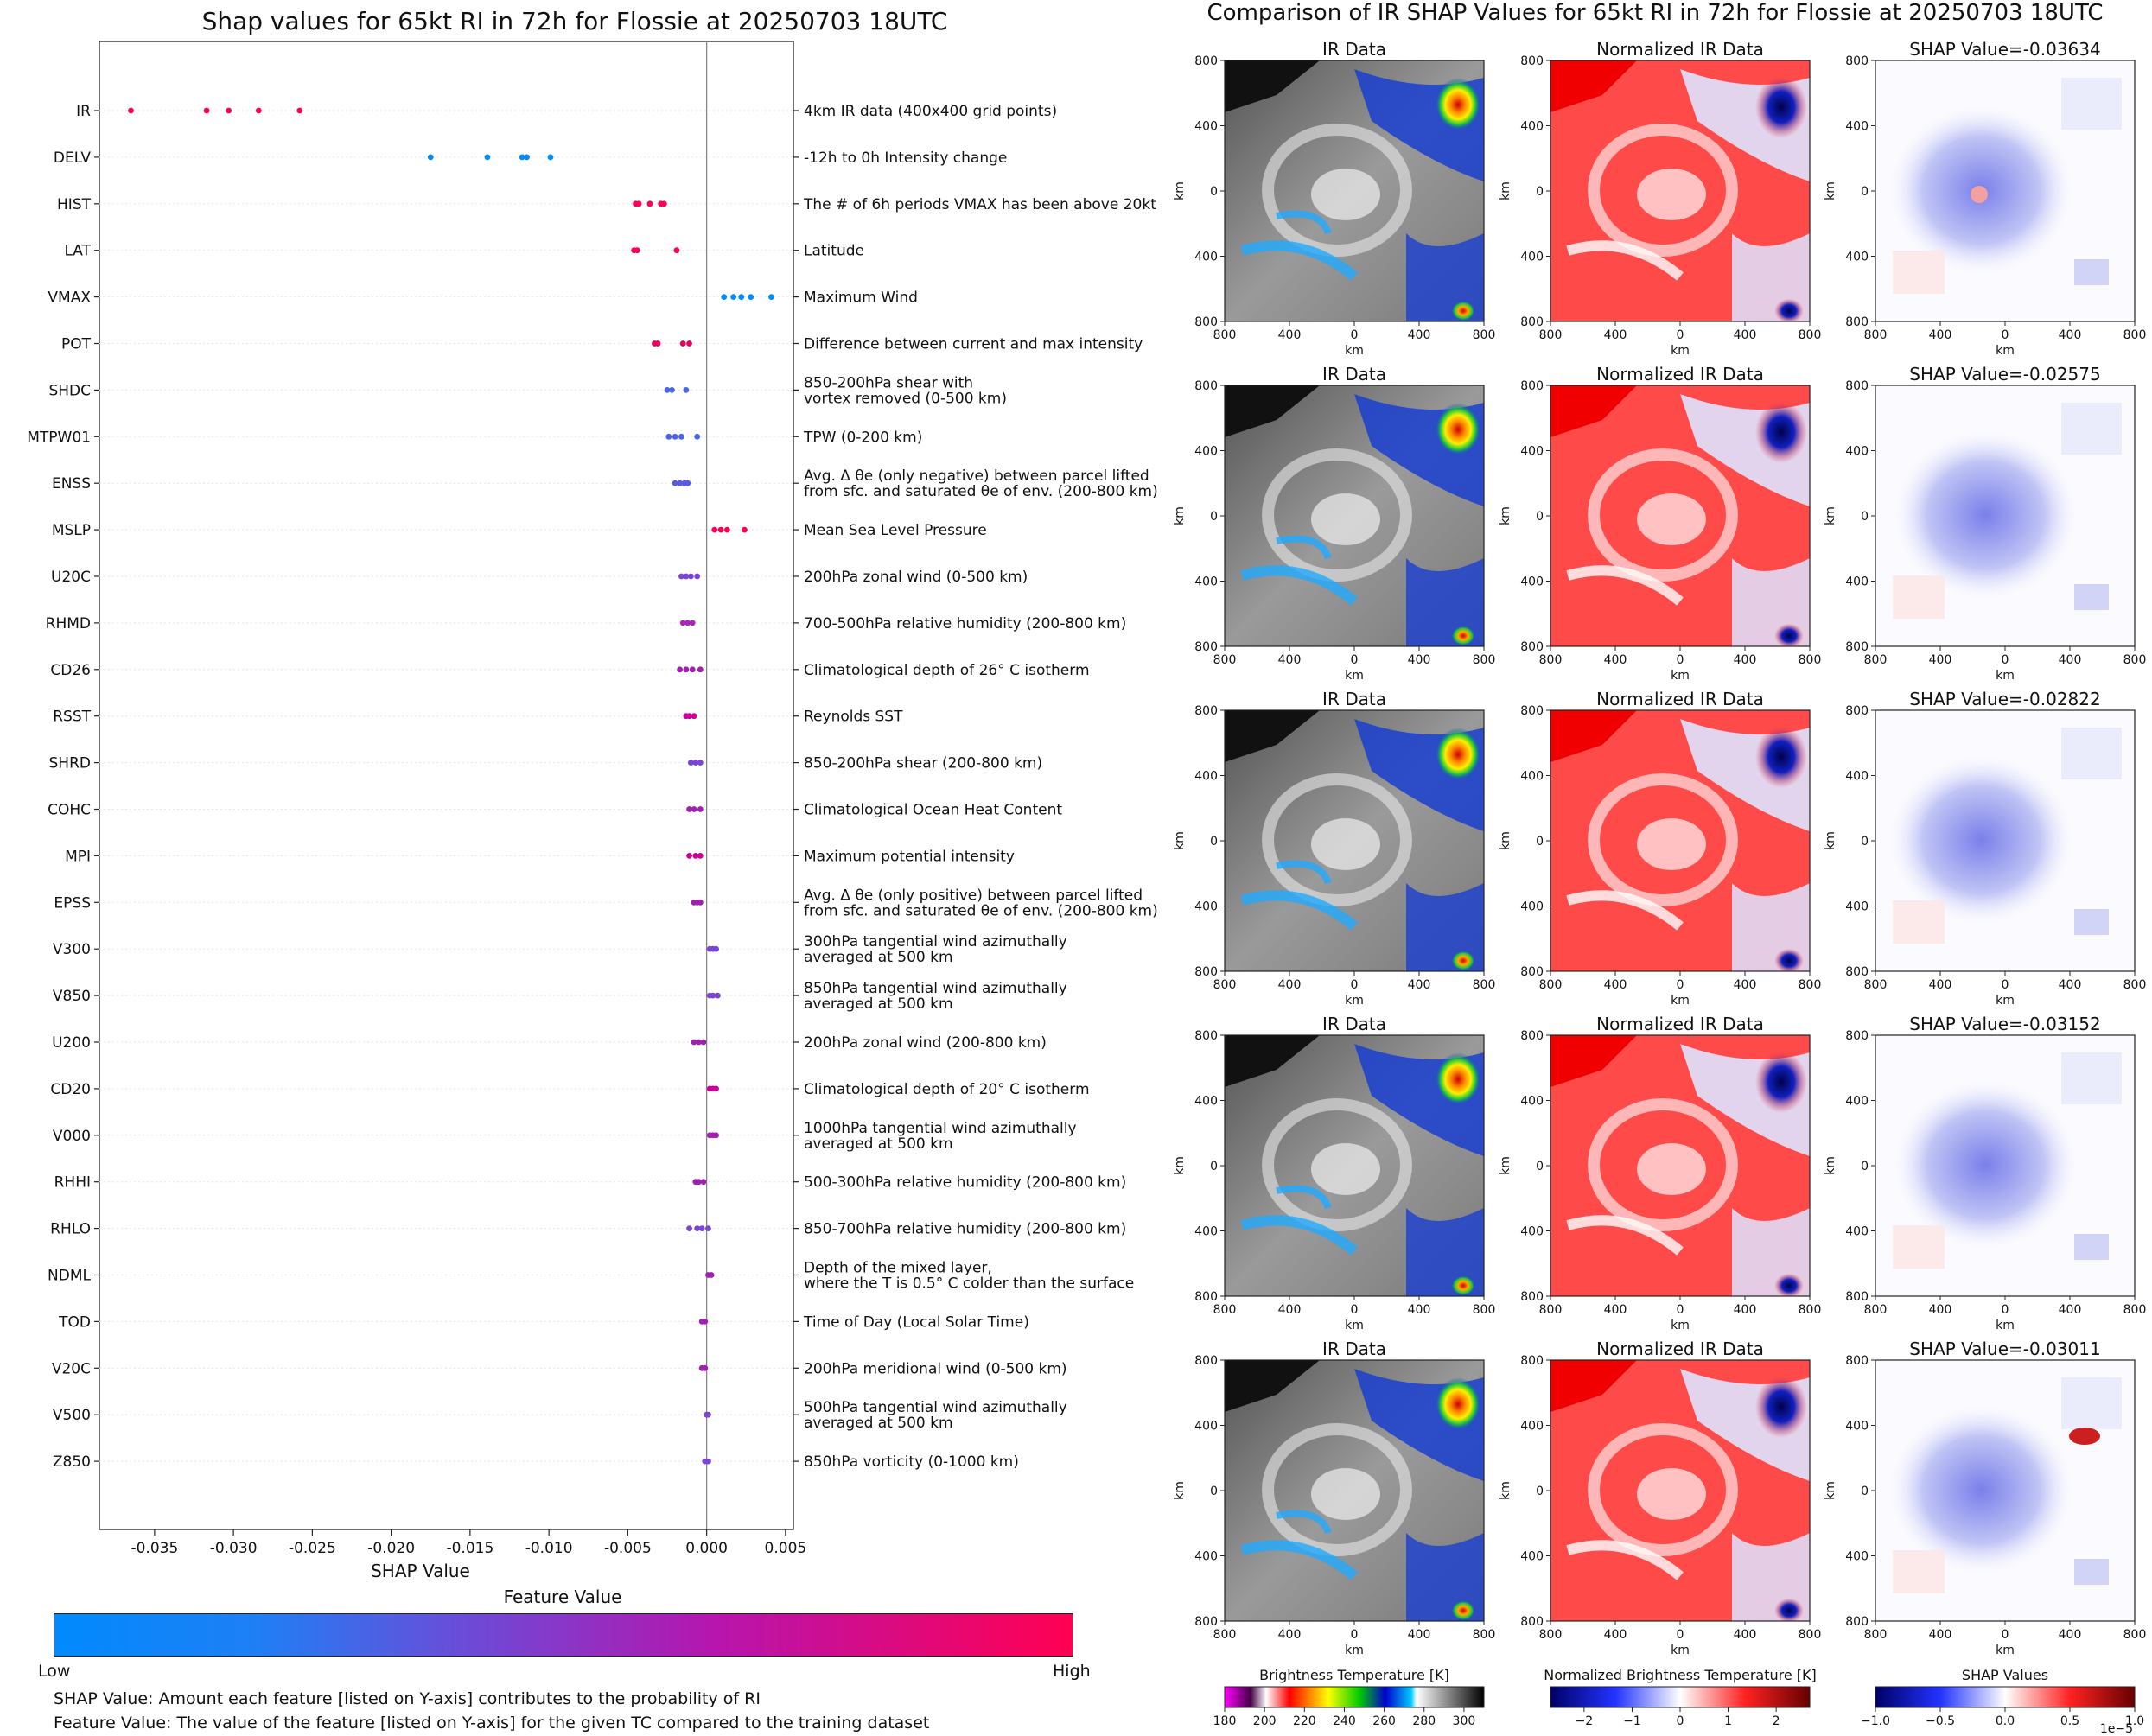  I want to click on feature-desc-v500: averaged at 500 km, so click(878, 1423).